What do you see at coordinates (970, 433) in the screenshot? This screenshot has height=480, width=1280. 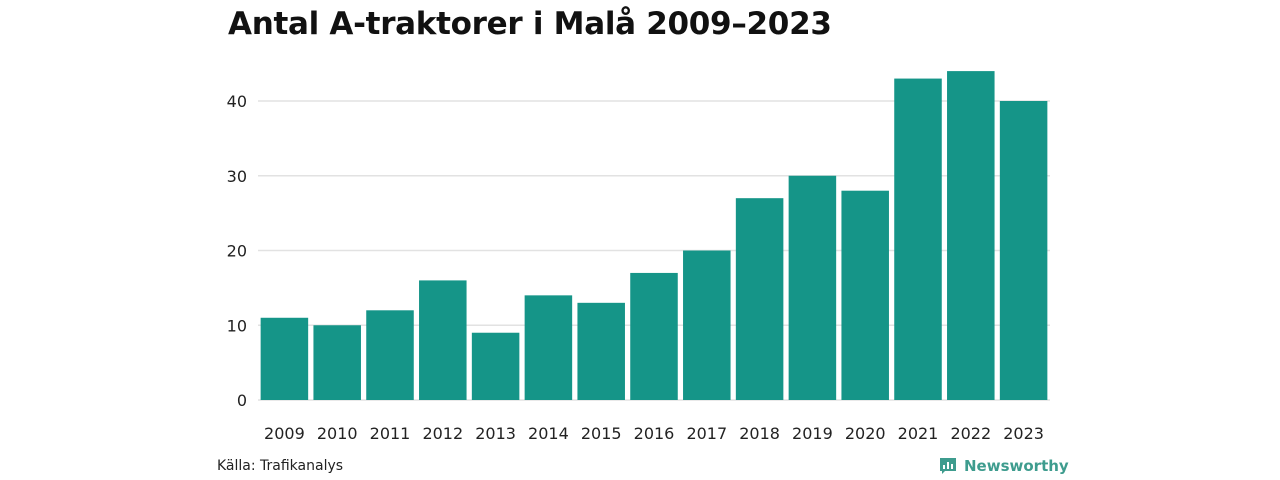 I see `x-tick-label: 2022` at bounding box center [970, 433].